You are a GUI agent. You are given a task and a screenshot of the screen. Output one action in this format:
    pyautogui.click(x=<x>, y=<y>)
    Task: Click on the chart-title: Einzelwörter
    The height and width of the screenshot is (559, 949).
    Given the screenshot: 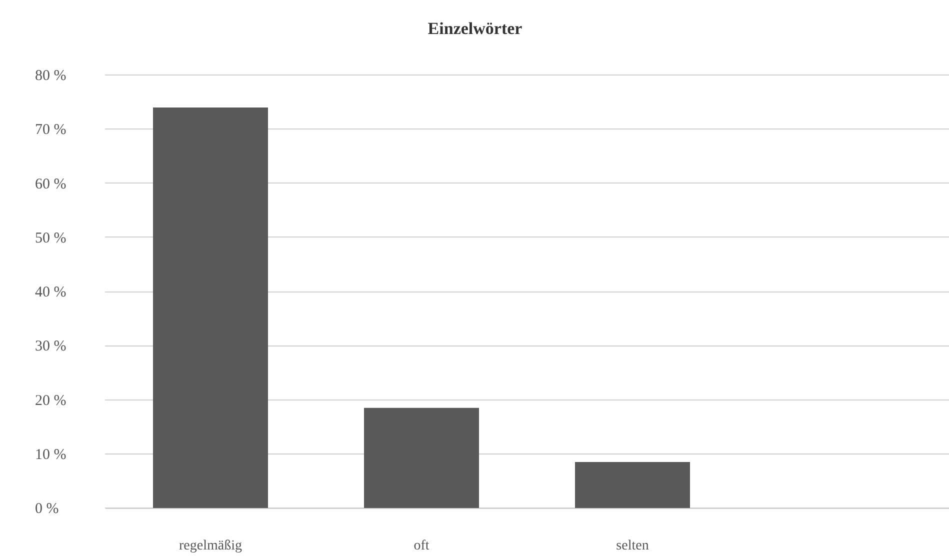 What is the action you would take?
    pyautogui.click(x=475, y=28)
    